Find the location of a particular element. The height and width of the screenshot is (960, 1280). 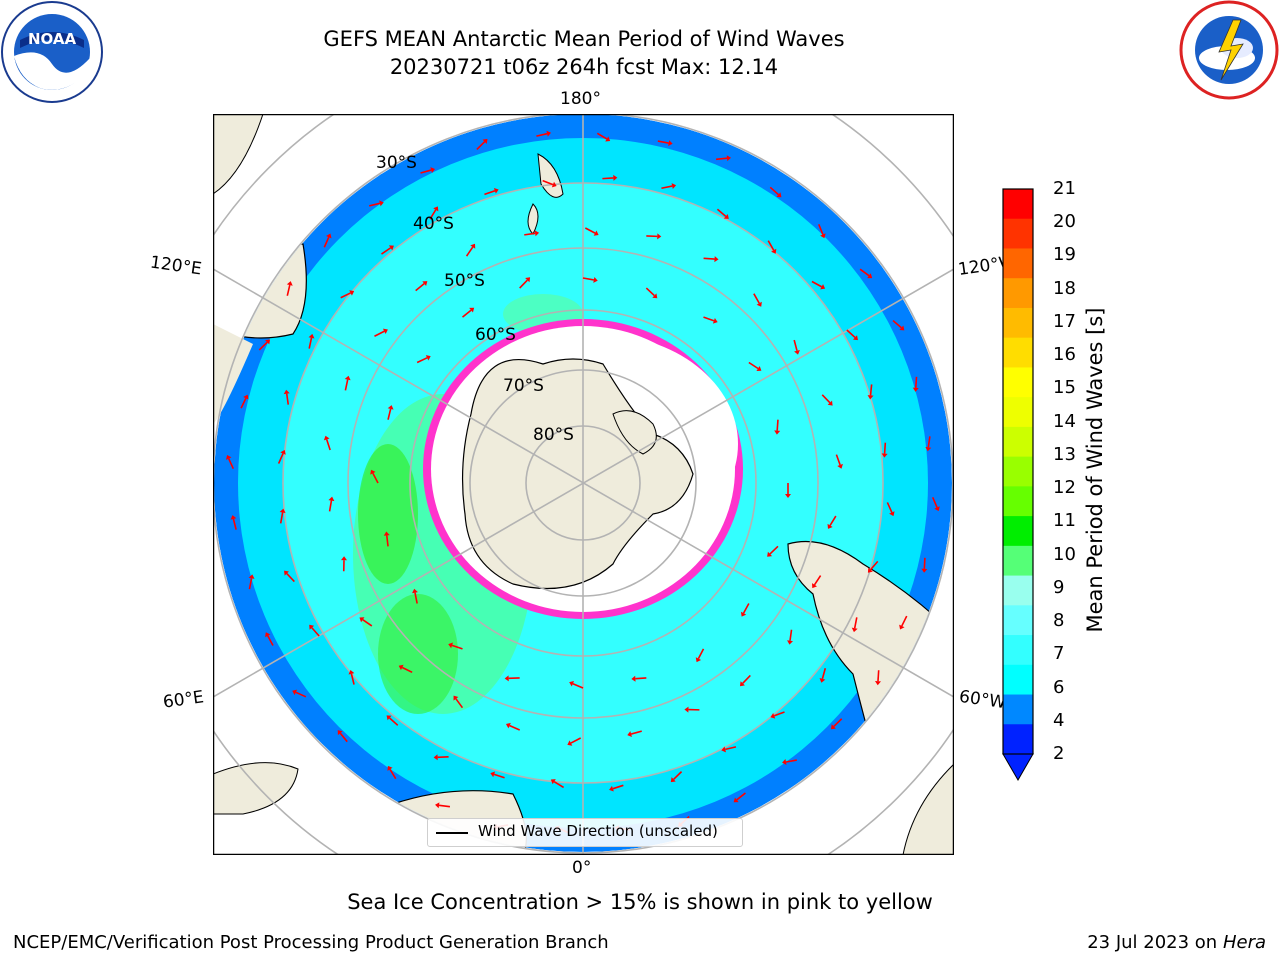

footer-date-text: 23 Jul 2023 on is located at coordinates (1155, 942).